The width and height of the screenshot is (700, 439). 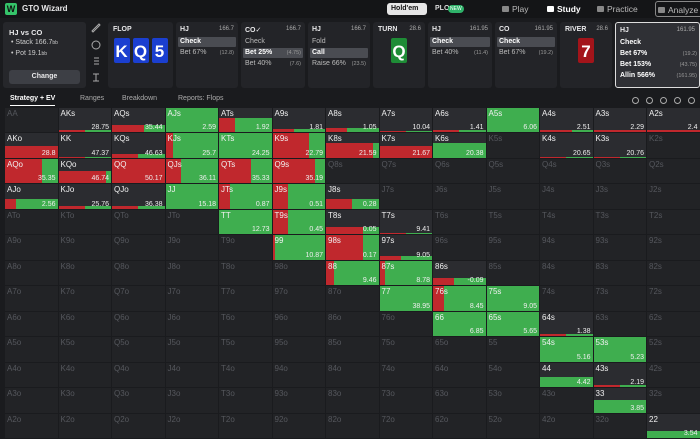 What do you see at coordinates (138, 247) in the screenshot?
I see `hand-cell-empty: Q9o` at bounding box center [138, 247].